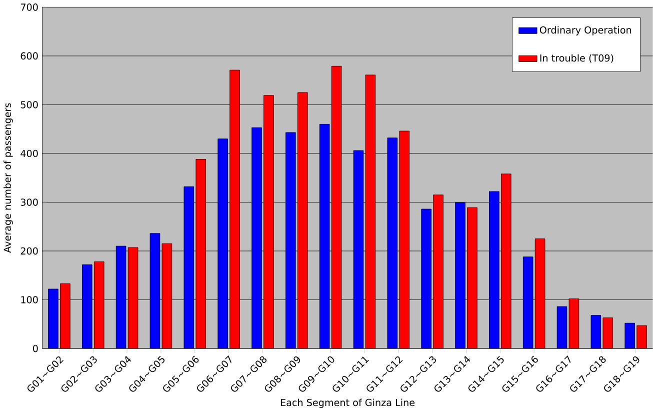 The height and width of the screenshot is (412, 653). I want to click on y-tick-label: 100, so click(29, 300).